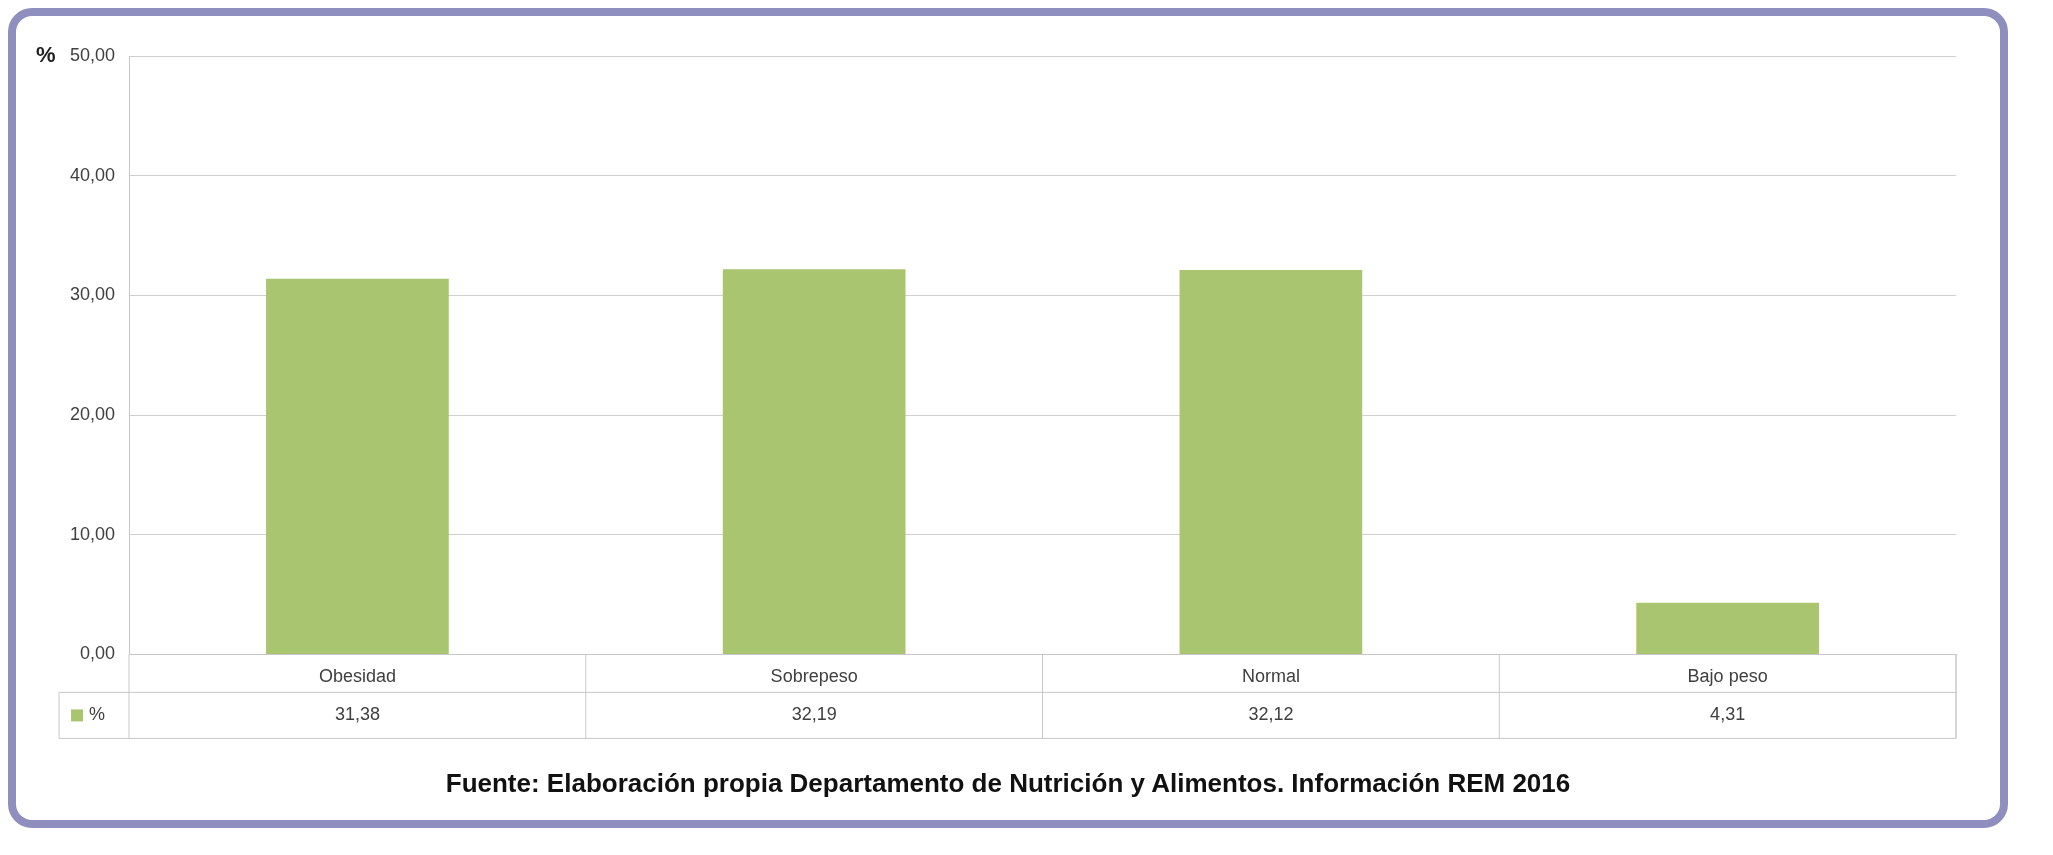 The height and width of the screenshot is (855, 2053). I want to click on y-tick-label: 30,00, so click(93, 294).